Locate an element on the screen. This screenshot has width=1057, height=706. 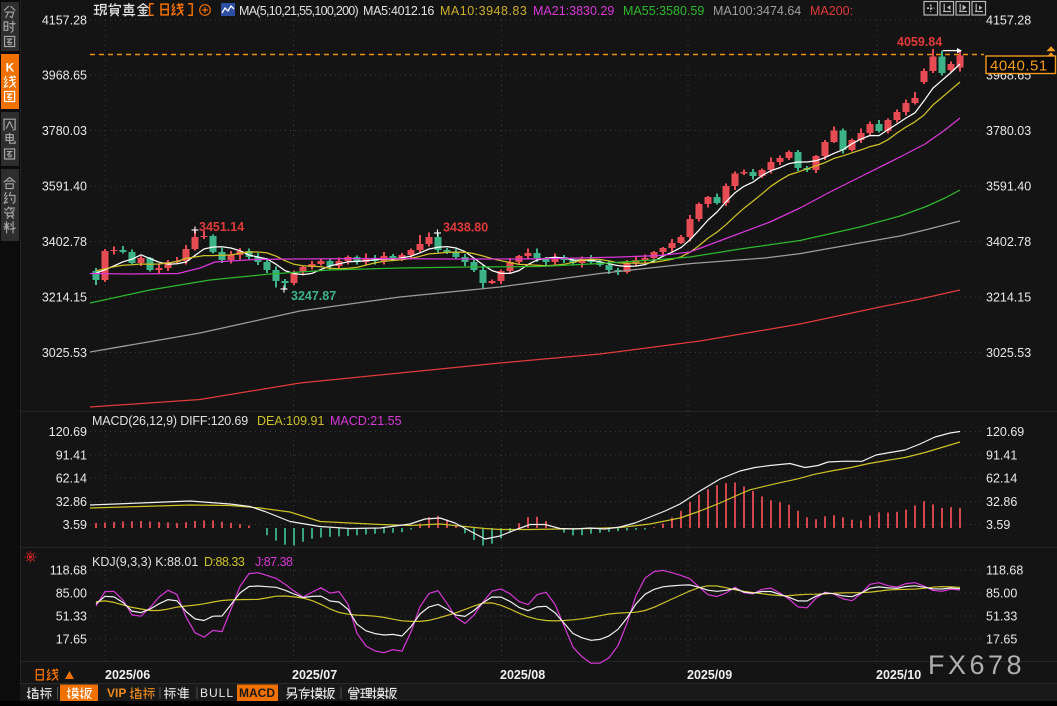
svg-text: 2025/06 is located at coordinates (127, 675).